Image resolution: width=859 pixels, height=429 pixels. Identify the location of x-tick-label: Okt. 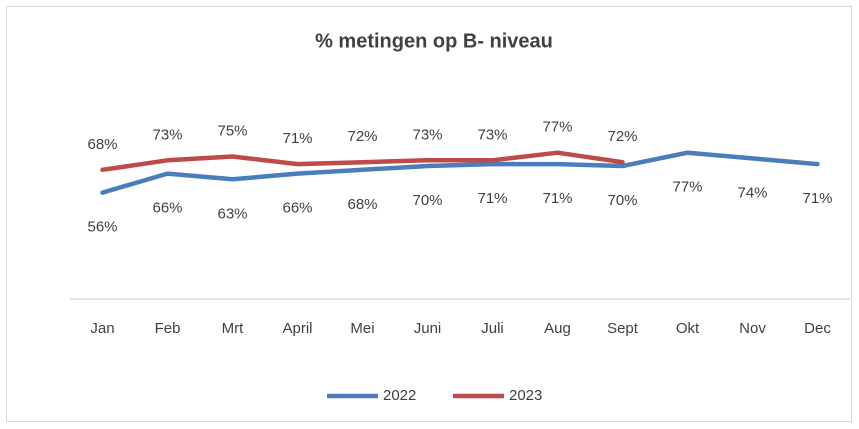
(688, 328).